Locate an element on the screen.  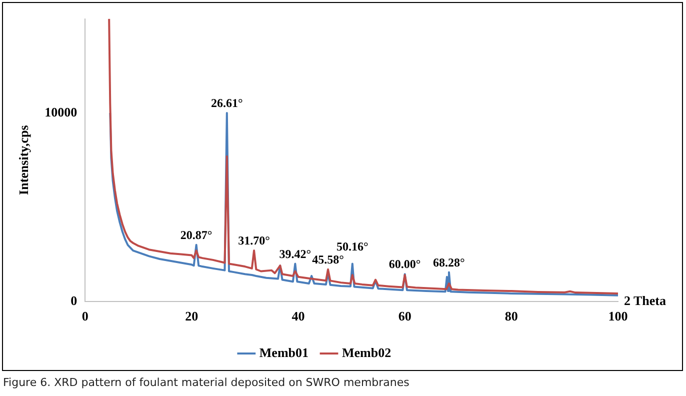
annotation: 50.16° is located at coordinates (352, 246).